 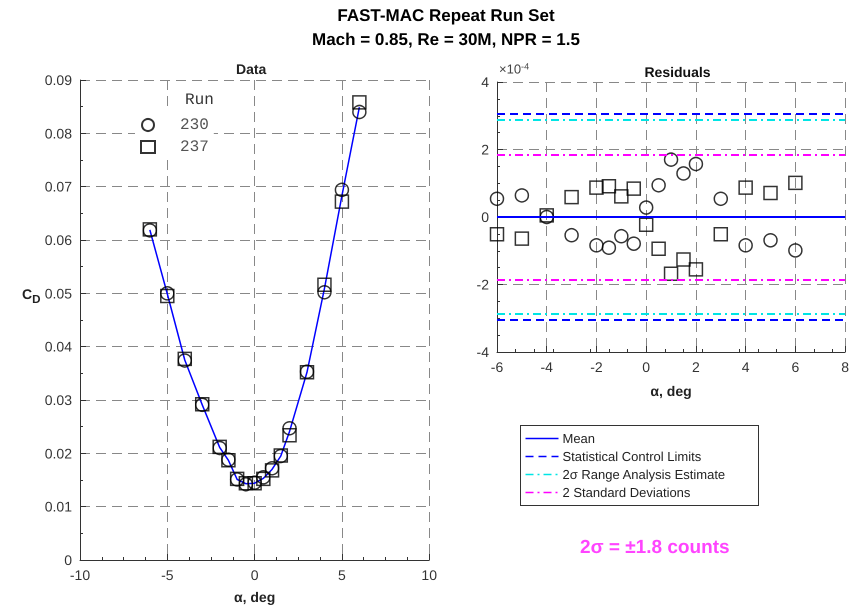 I want to click on y-tick-label: 0.03, so click(x=58, y=400).